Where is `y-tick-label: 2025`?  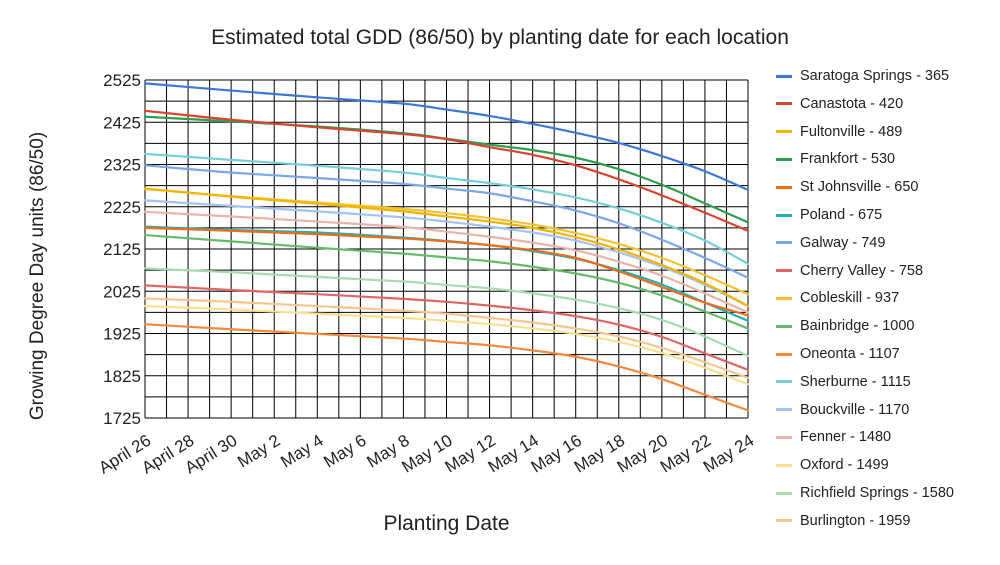 y-tick-label: 2025 is located at coordinates (122, 291).